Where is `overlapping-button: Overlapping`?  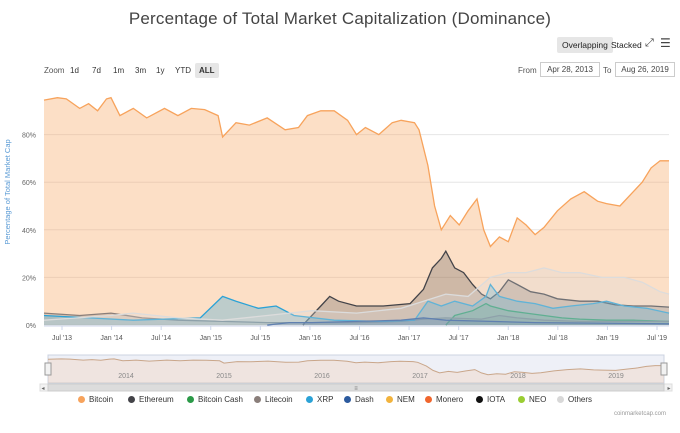 overlapping-button: Overlapping is located at coordinates (585, 45).